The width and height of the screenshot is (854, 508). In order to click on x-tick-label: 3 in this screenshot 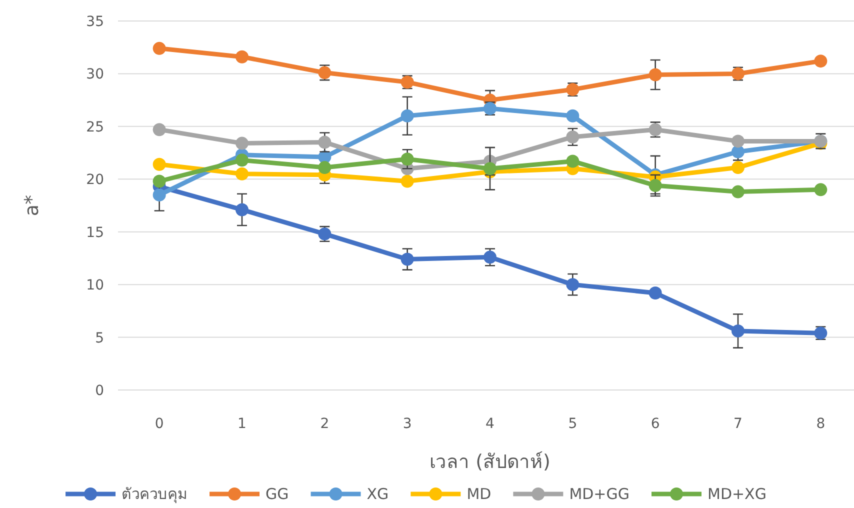, I will do `click(407, 424)`.